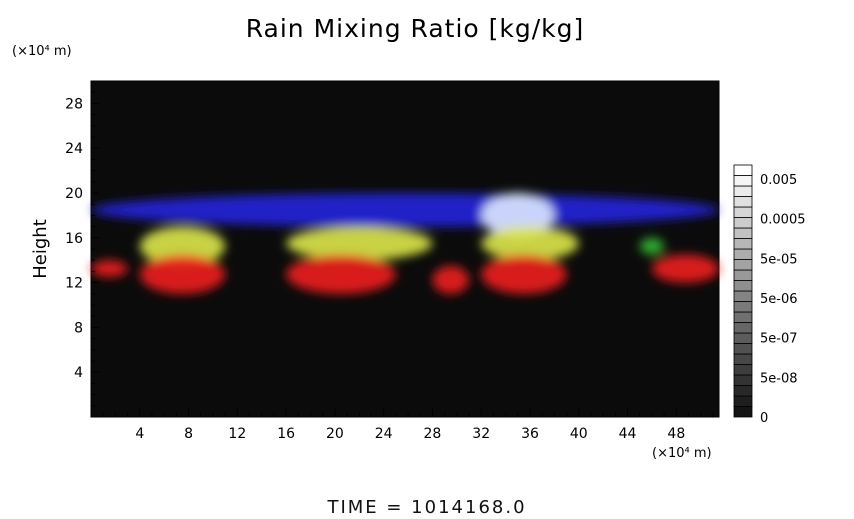 This screenshot has width=854, height=519. What do you see at coordinates (530, 434) in the screenshot?
I see `x-tick-label: 36` at bounding box center [530, 434].